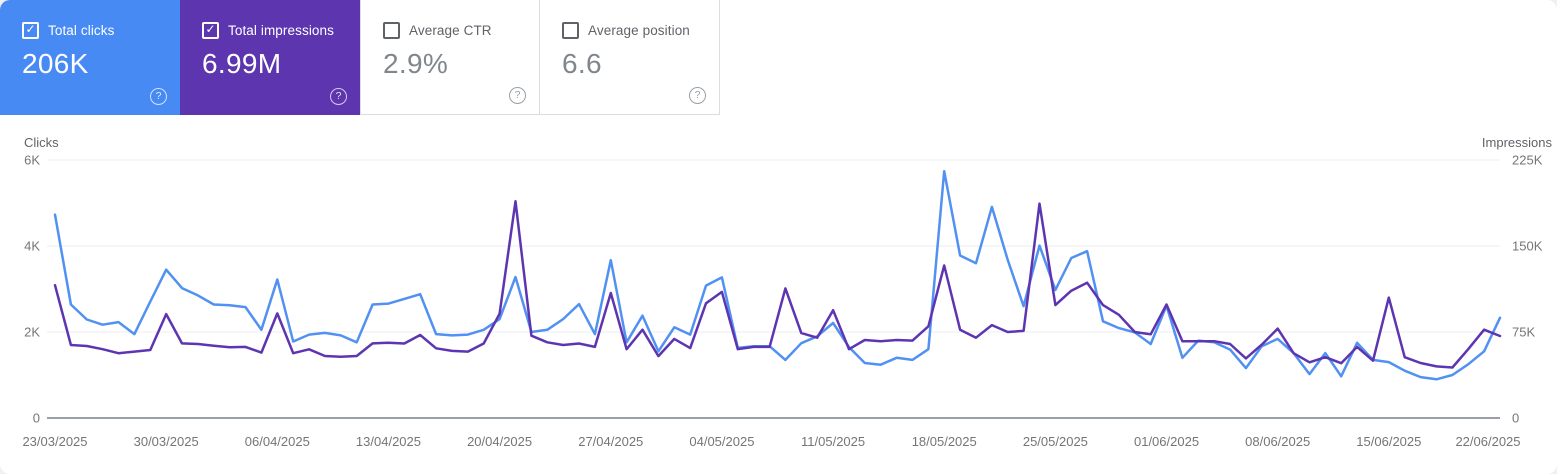  What do you see at coordinates (90, 57) in the screenshot?
I see `metric-card-total-clicks: Total clicks 206K ?` at bounding box center [90, 57].